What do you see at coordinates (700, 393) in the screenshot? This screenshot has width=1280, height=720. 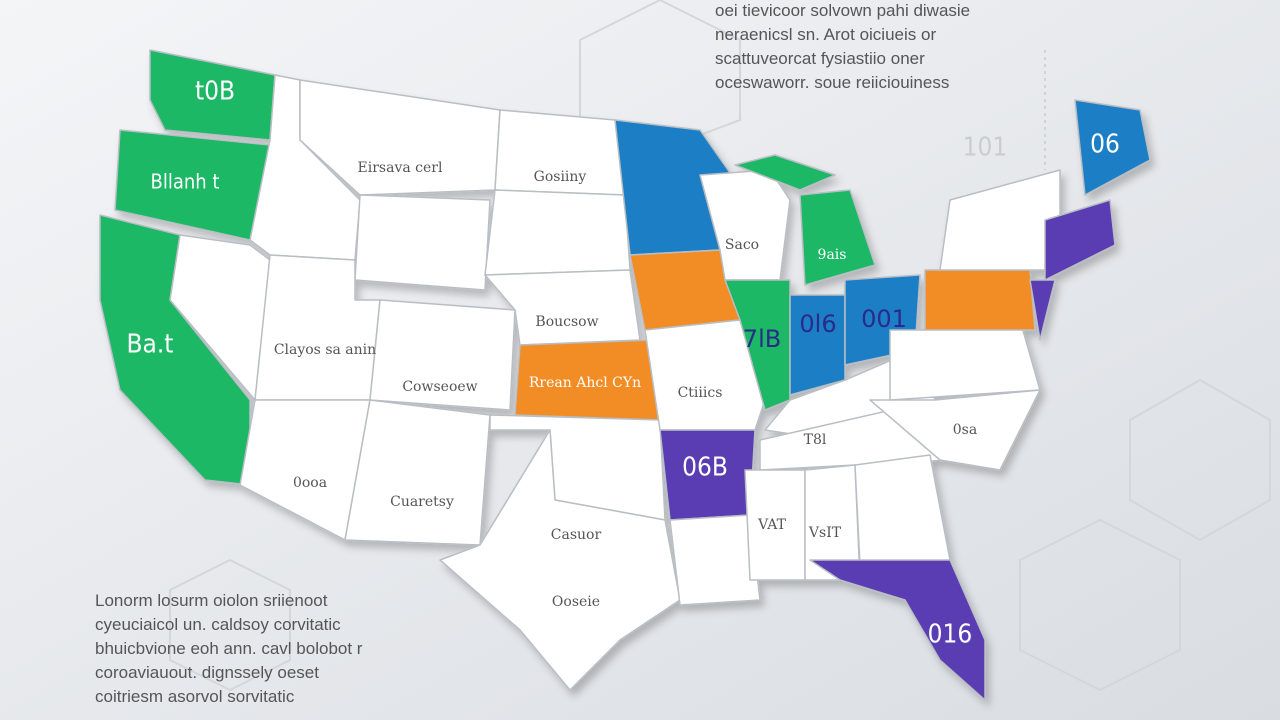 I see `state-label: Ctiiics` at bounding box center [700, 393].